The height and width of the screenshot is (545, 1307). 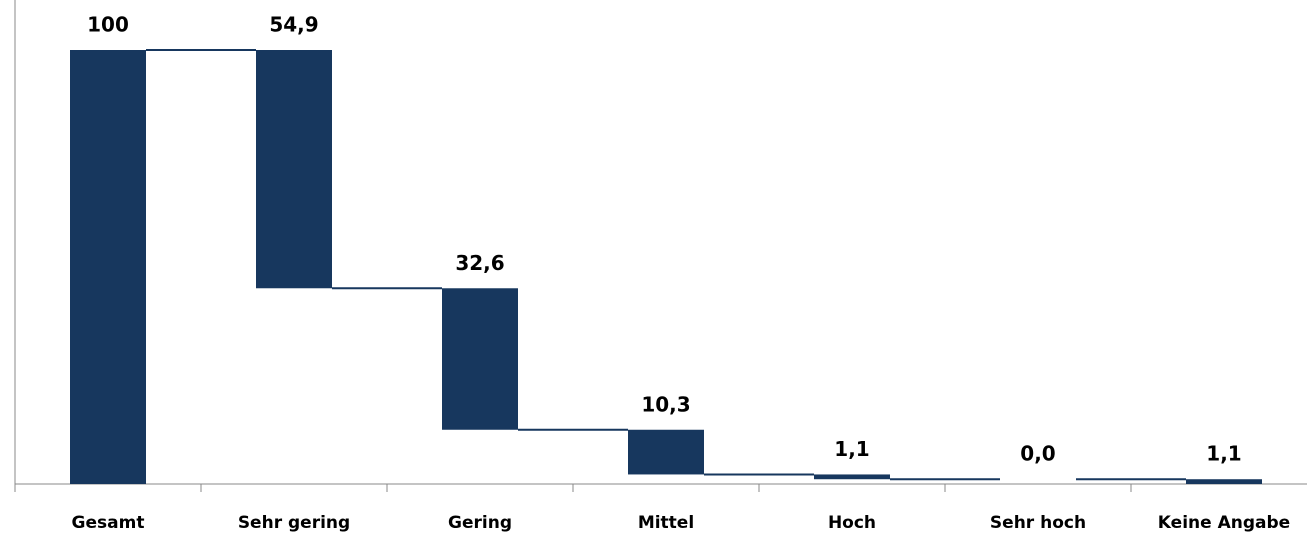 I want to click on x-tick-label: Sehr gering, so click(x=294, y=523).